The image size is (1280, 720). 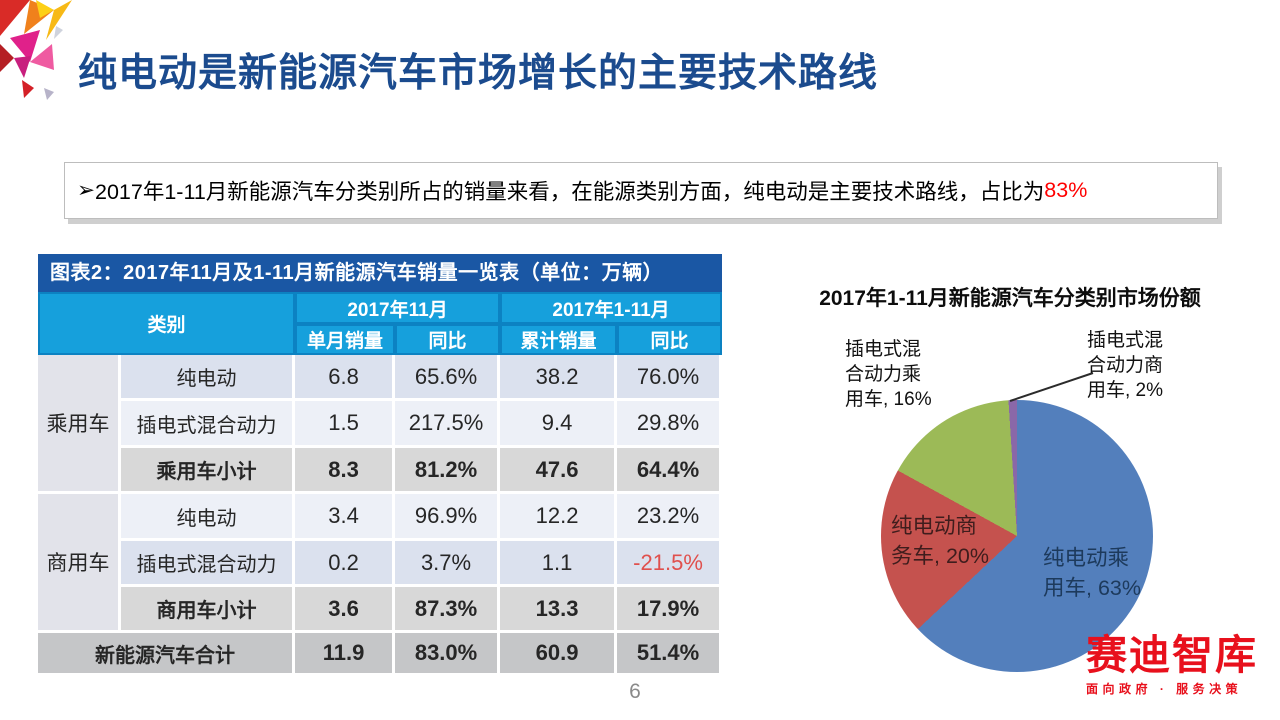 I want to click on table-row-total: 新能源汽车合计 11.9 83.0% 60.9 51.4%, so click(x=380, y=654).